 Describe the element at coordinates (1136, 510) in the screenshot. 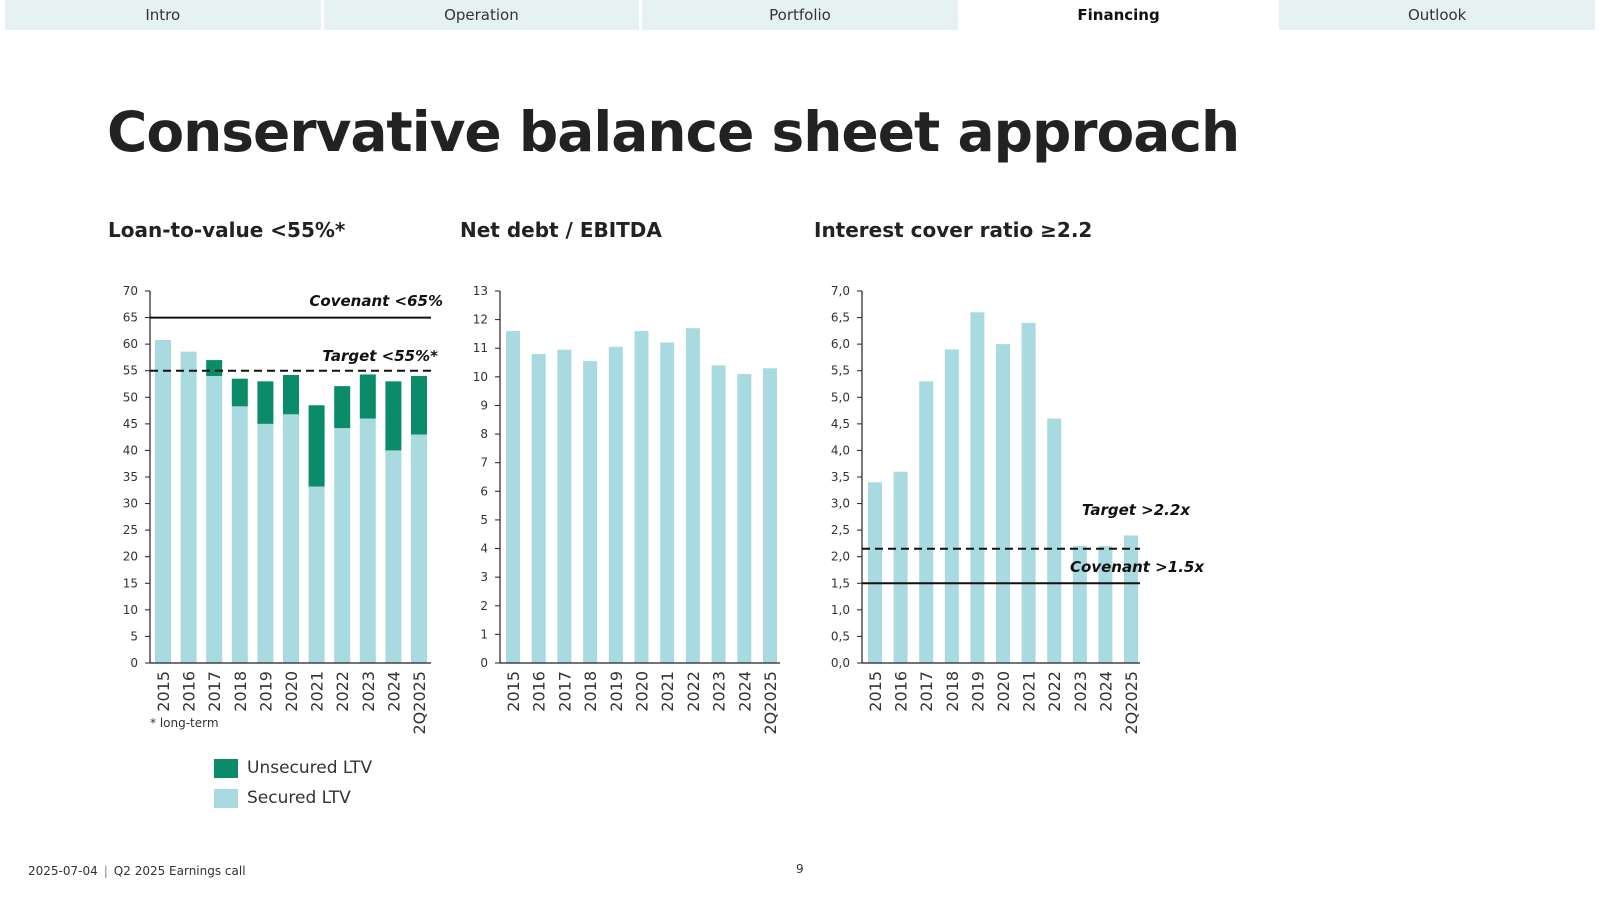

I see `interest-cover-reference-label: Target >2.2x` at that location.